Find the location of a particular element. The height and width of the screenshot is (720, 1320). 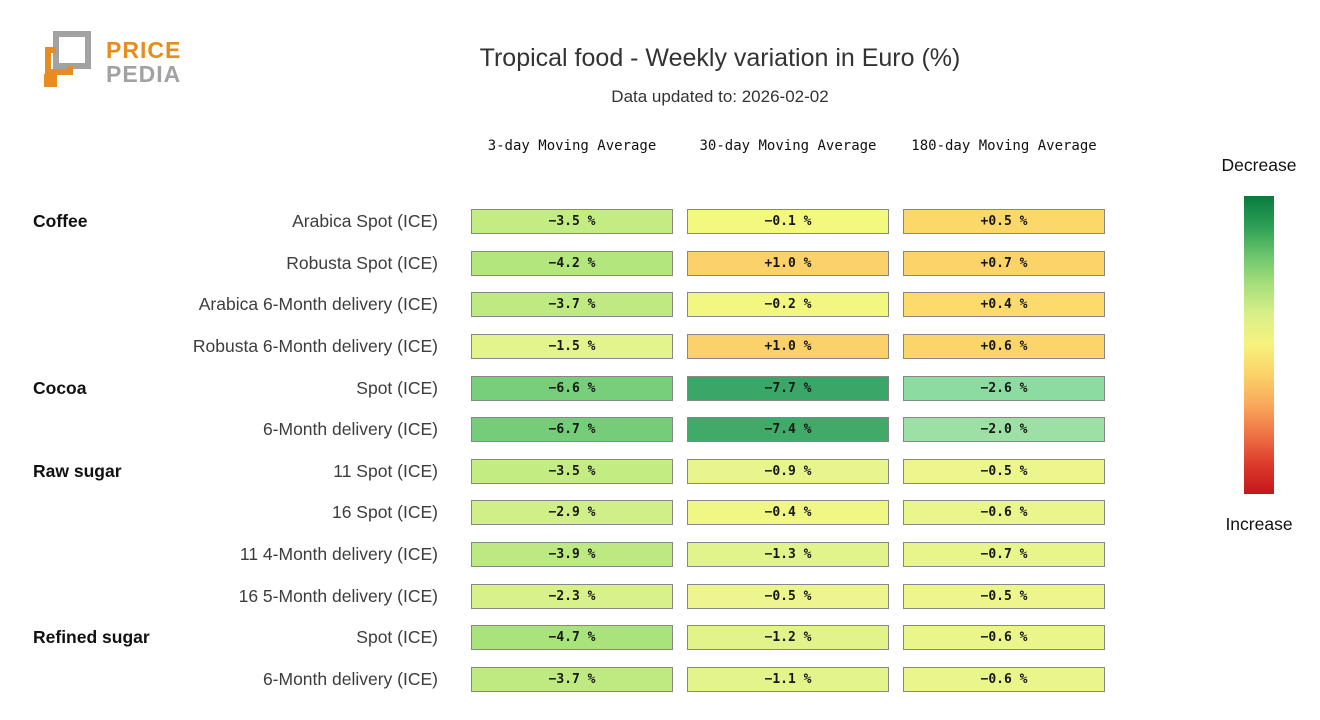

heatmap-cell: −4.7 % is located at coordinates (572, 638).